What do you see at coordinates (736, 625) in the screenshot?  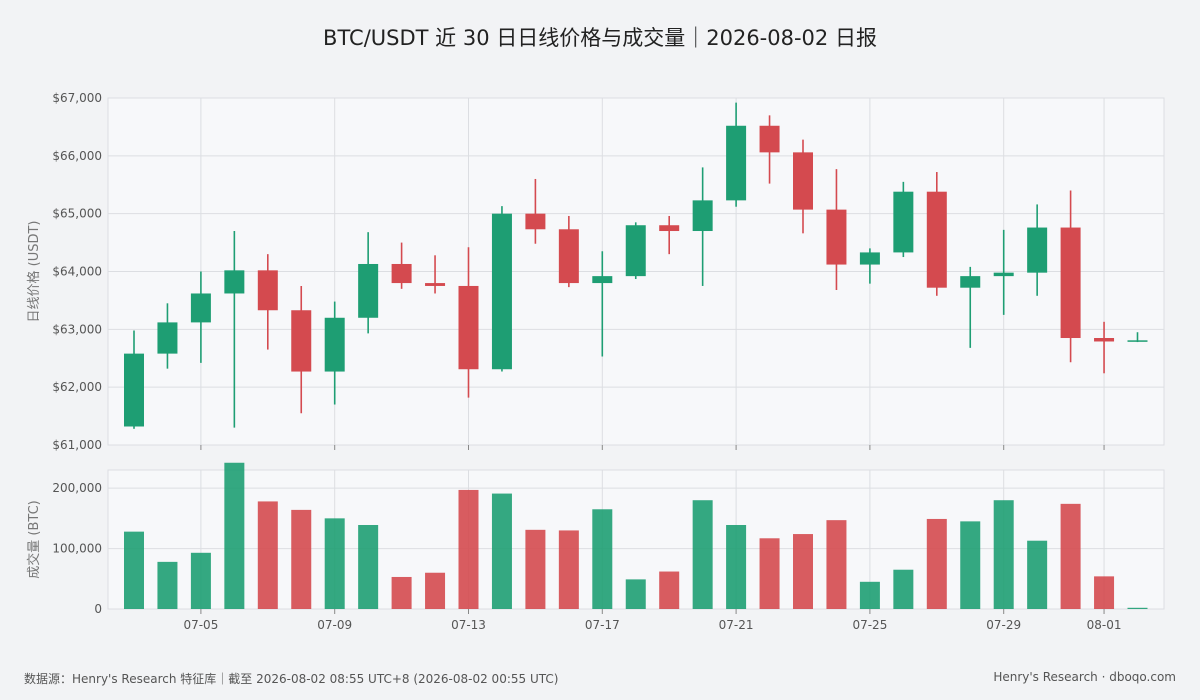 I see `x-tick-label: 07-21` at bounding box center [736, 625].